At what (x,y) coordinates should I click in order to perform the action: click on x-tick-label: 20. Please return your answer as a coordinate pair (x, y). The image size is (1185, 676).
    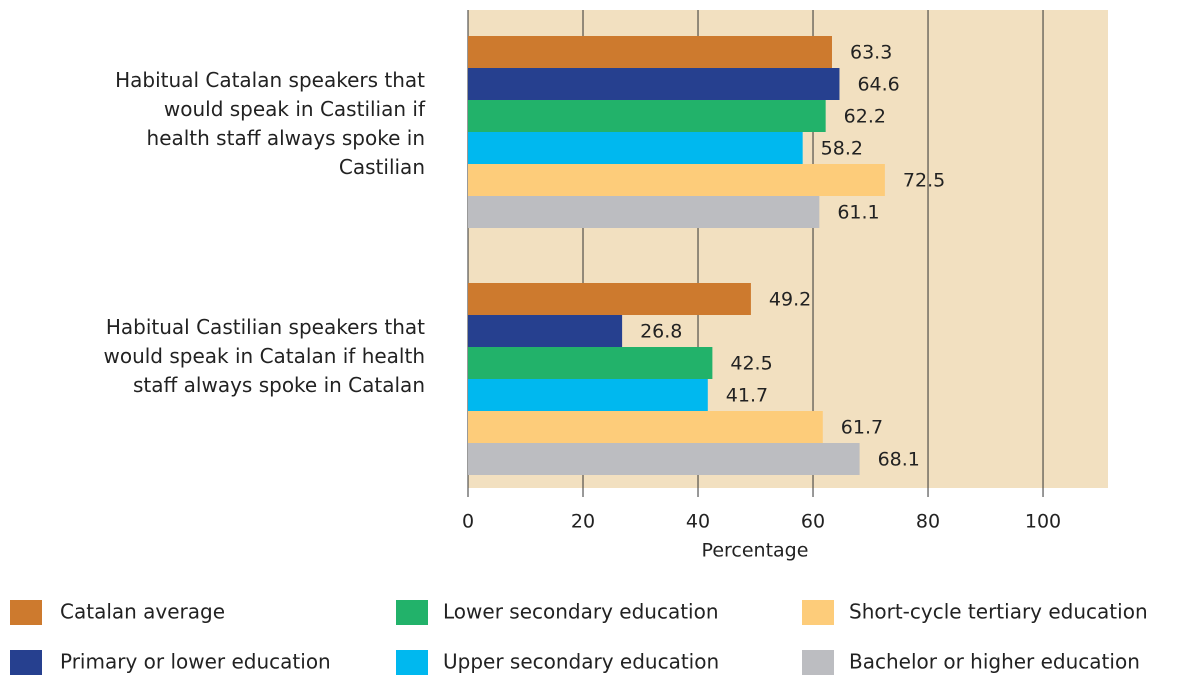
    Looking at the image, I should click on (583, 522).